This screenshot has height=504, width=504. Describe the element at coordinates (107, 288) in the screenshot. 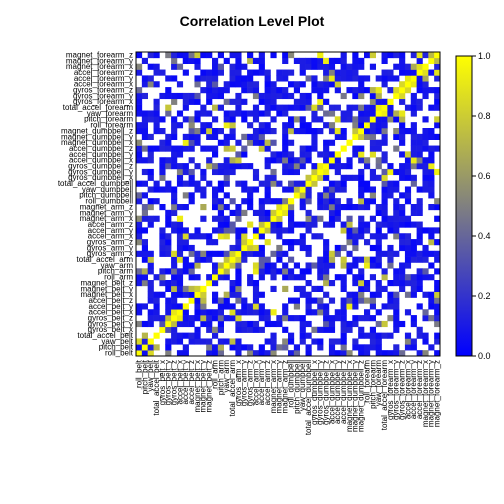

I see `y-tick-label: magnet_belt_y` at that location.